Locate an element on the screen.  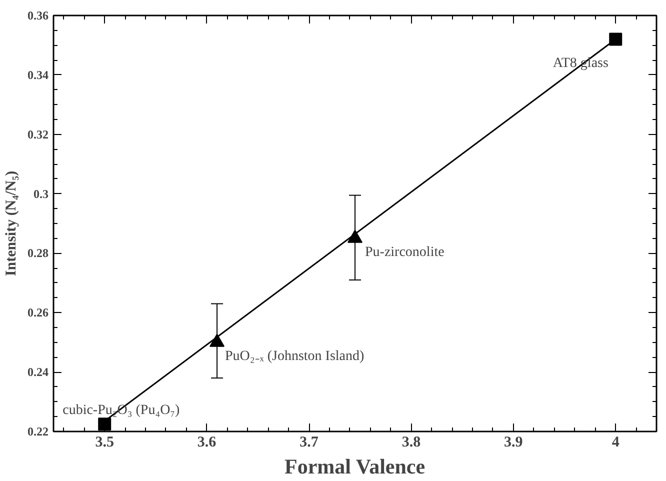
x-tick-label: 3.9 is located at coordinates (513, 442).